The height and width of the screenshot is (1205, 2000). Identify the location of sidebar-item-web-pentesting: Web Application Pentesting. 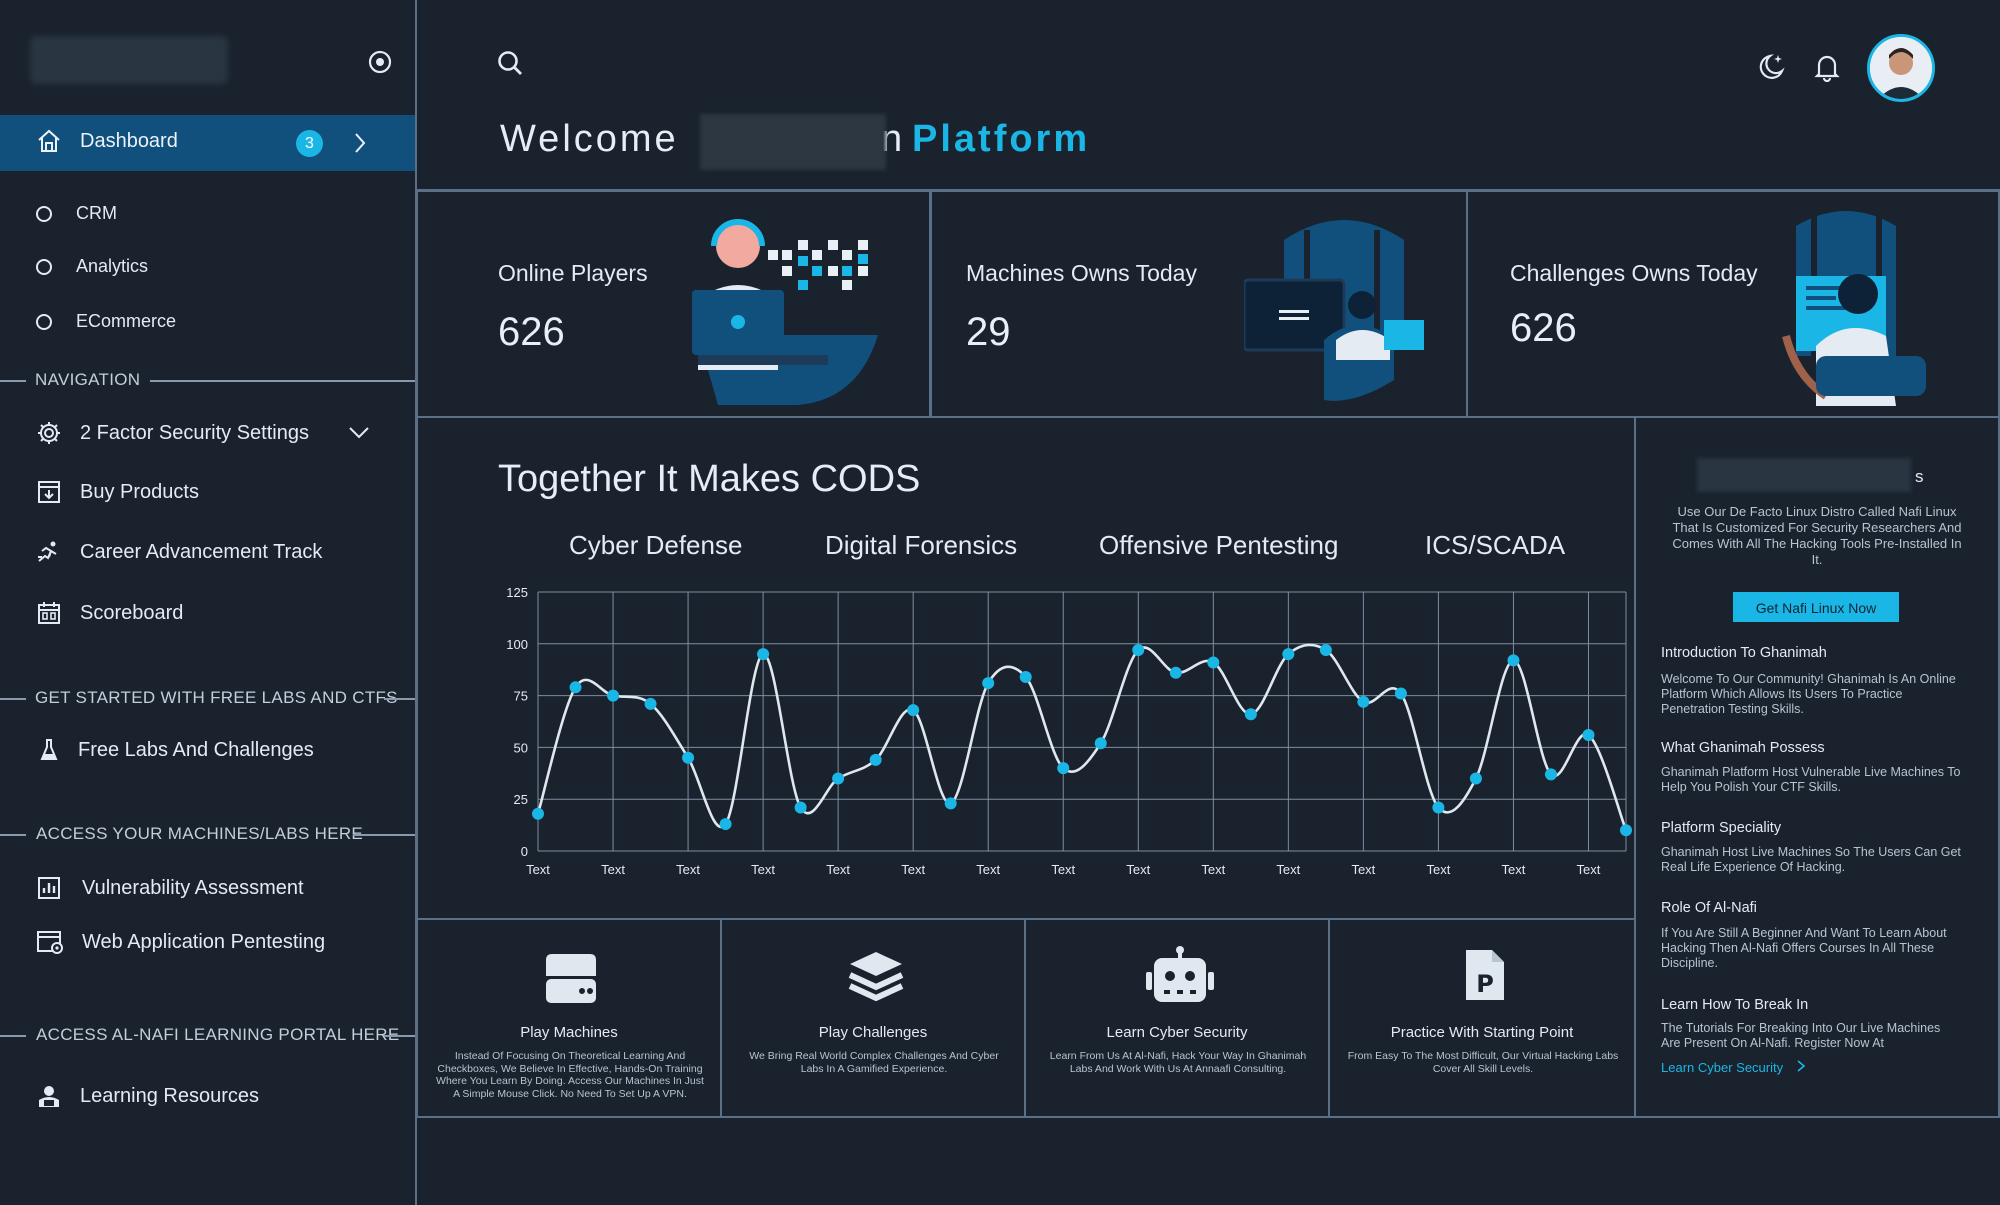
(206, 943).